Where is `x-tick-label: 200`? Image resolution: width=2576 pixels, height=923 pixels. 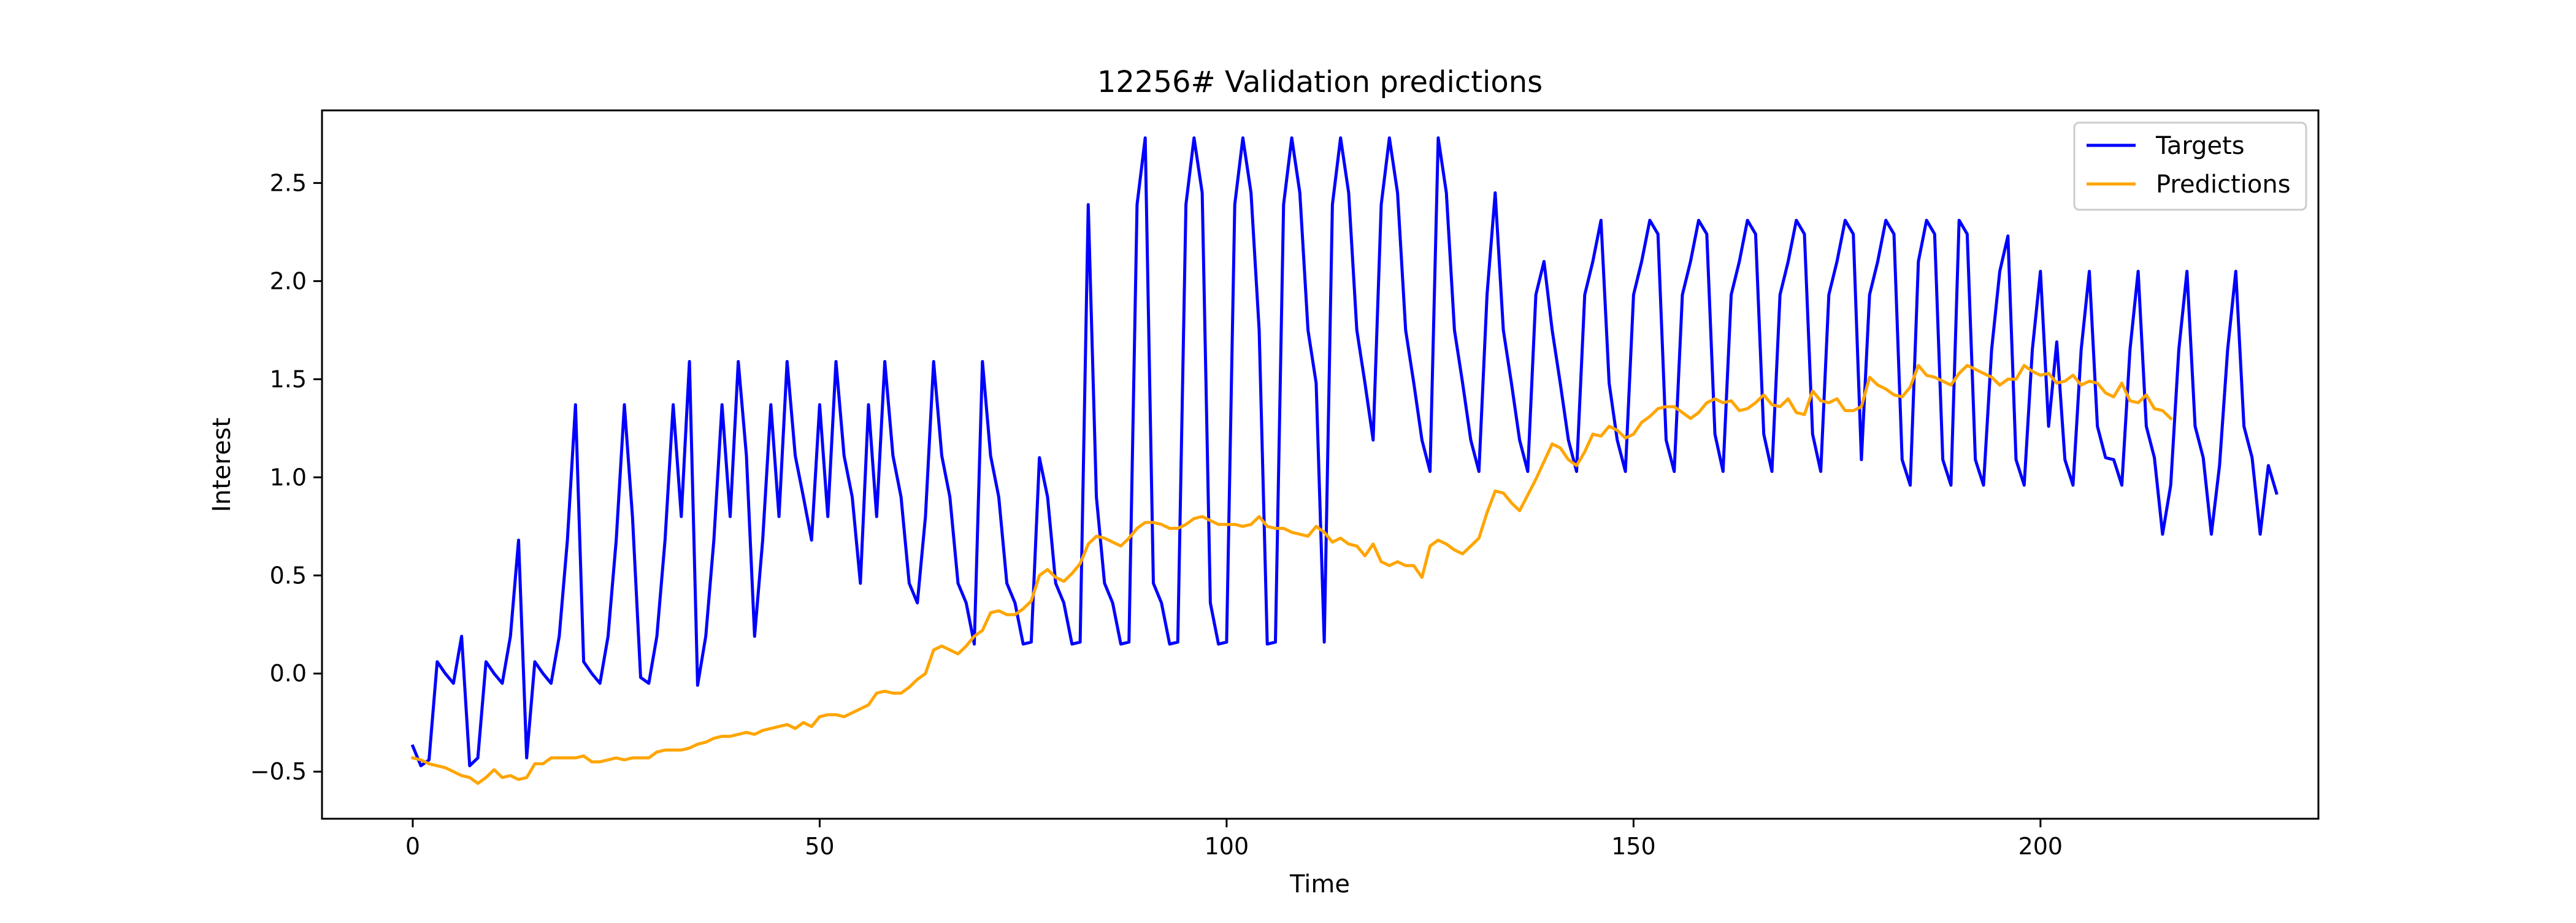 x-tick-label: 200 is located at coordinates (2040, 846).